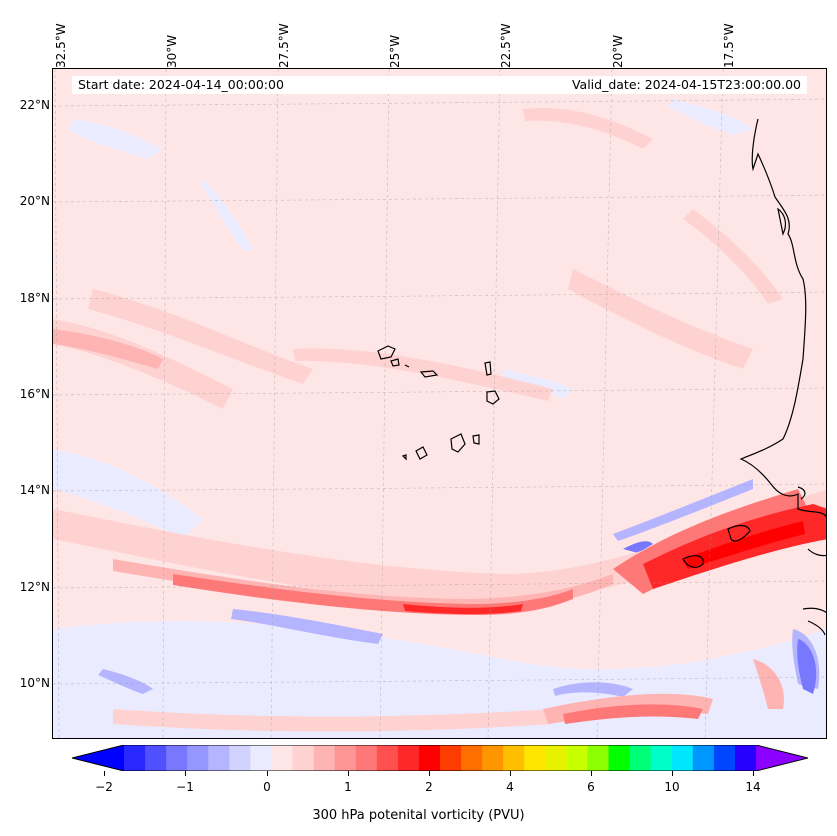 This screenshot has width=837, height=836. What do you see at coordinates (34, 683) in the screenshot?
I see `lat-label-10n: 10°N` at bounding box center [34, 683].